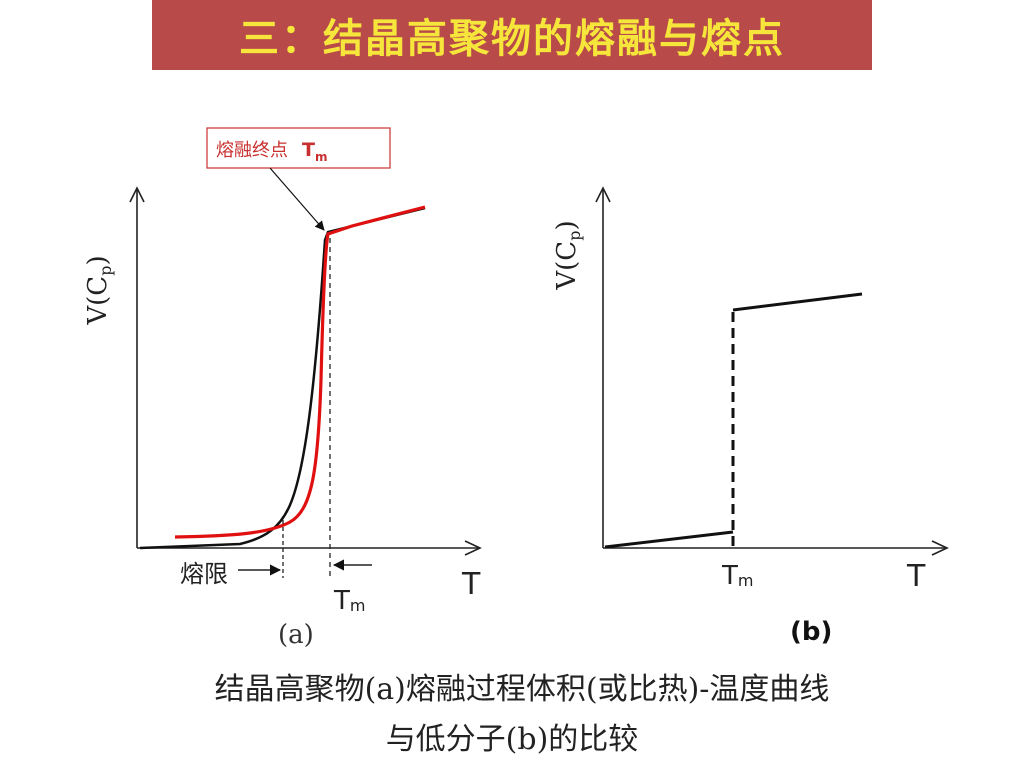 The image size is (1024, 768). Describe the element at coordinates (512, 739) in the screenshot. I see `figure-caption-line2: 与低分子(b)的比较` at that location.